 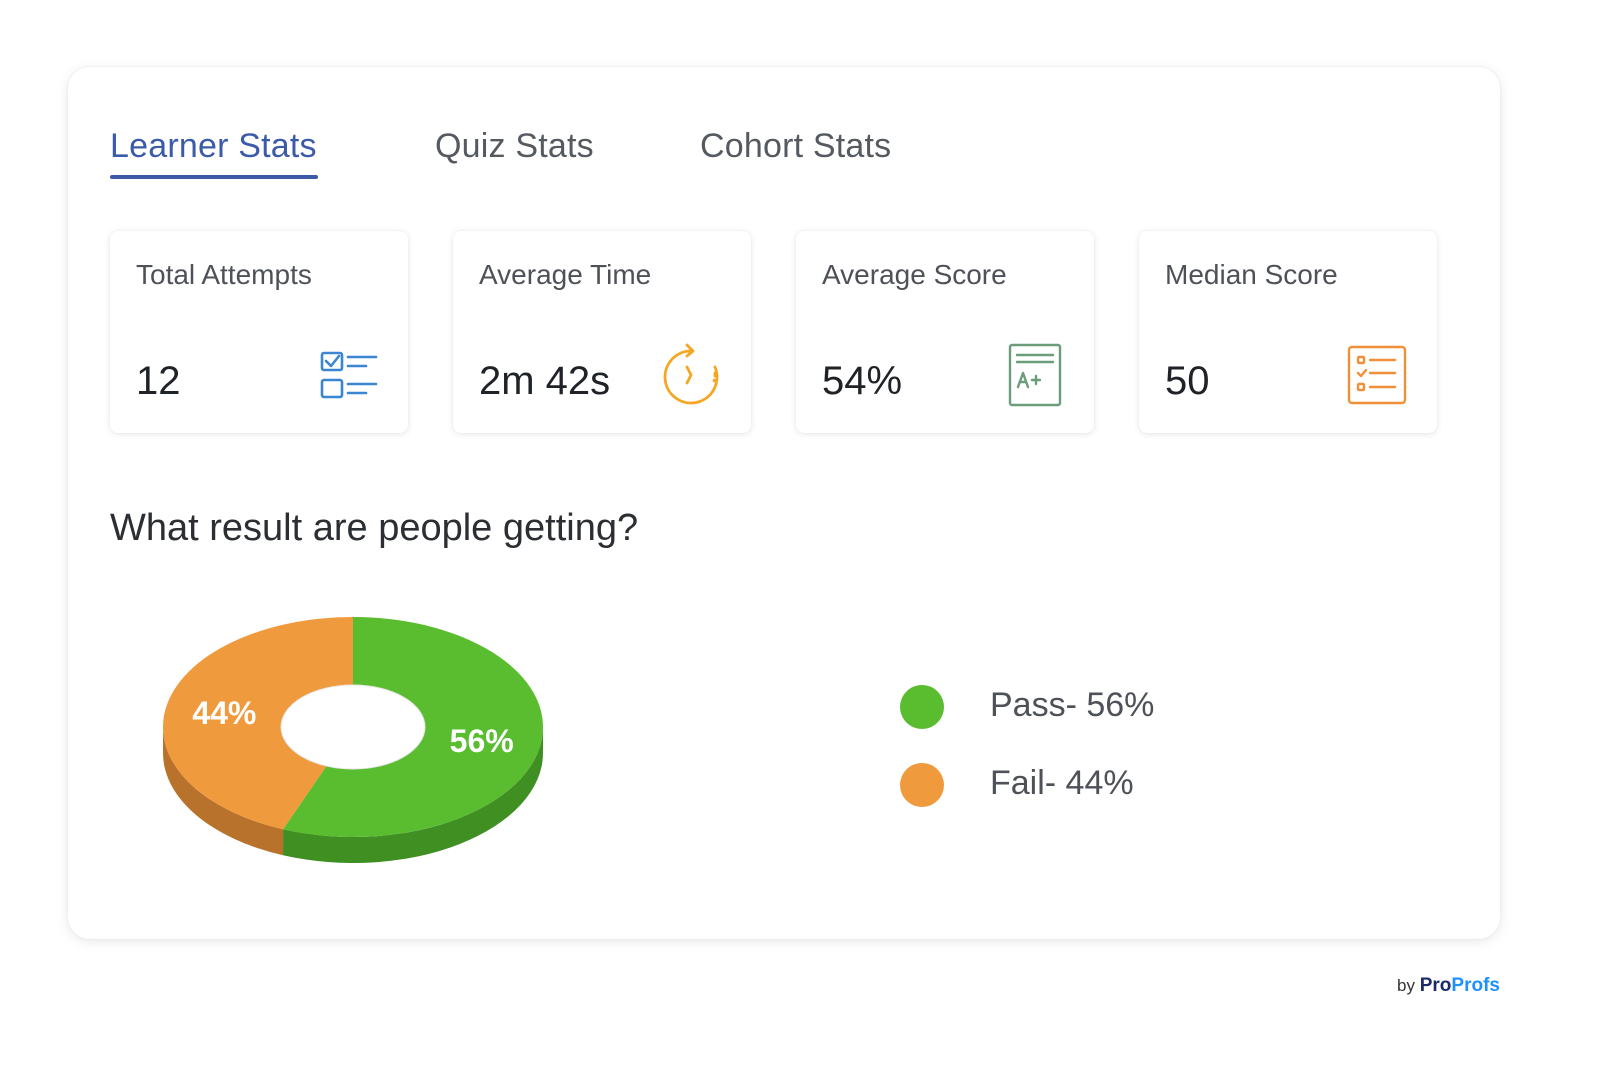 What do you see at coordinates (1406, 985) in the screenshot?
I see `byline-by: by` at bounding box center [1406, 985].